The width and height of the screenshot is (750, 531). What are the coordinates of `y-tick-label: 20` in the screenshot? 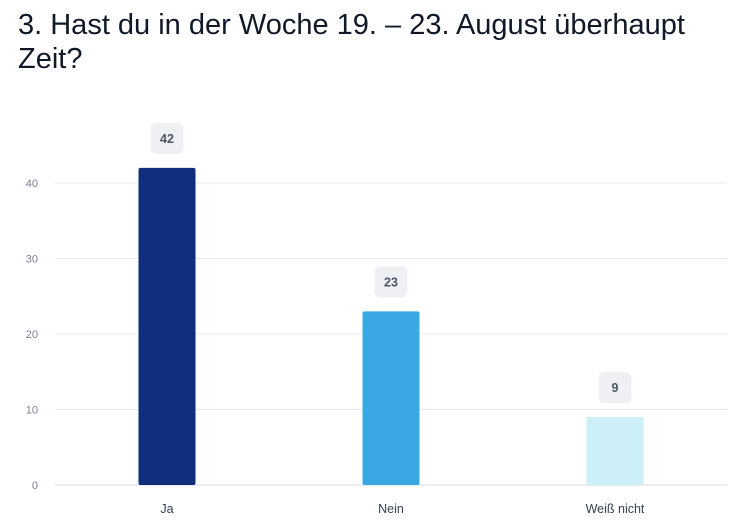 It's located at (32, 335).